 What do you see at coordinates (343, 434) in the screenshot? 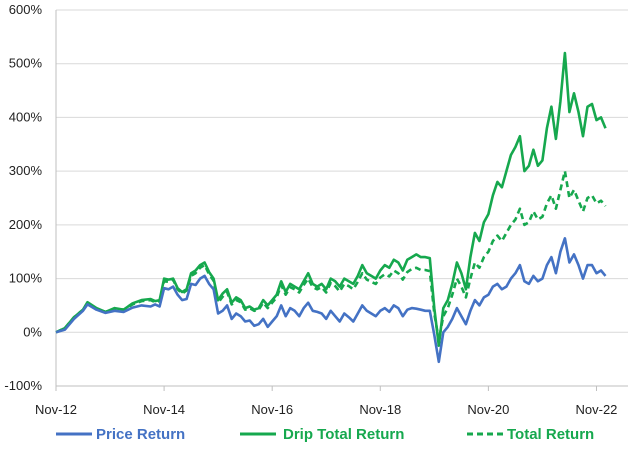
I see `legend-label: Drip Total Return` at bounding box center [343, 434].